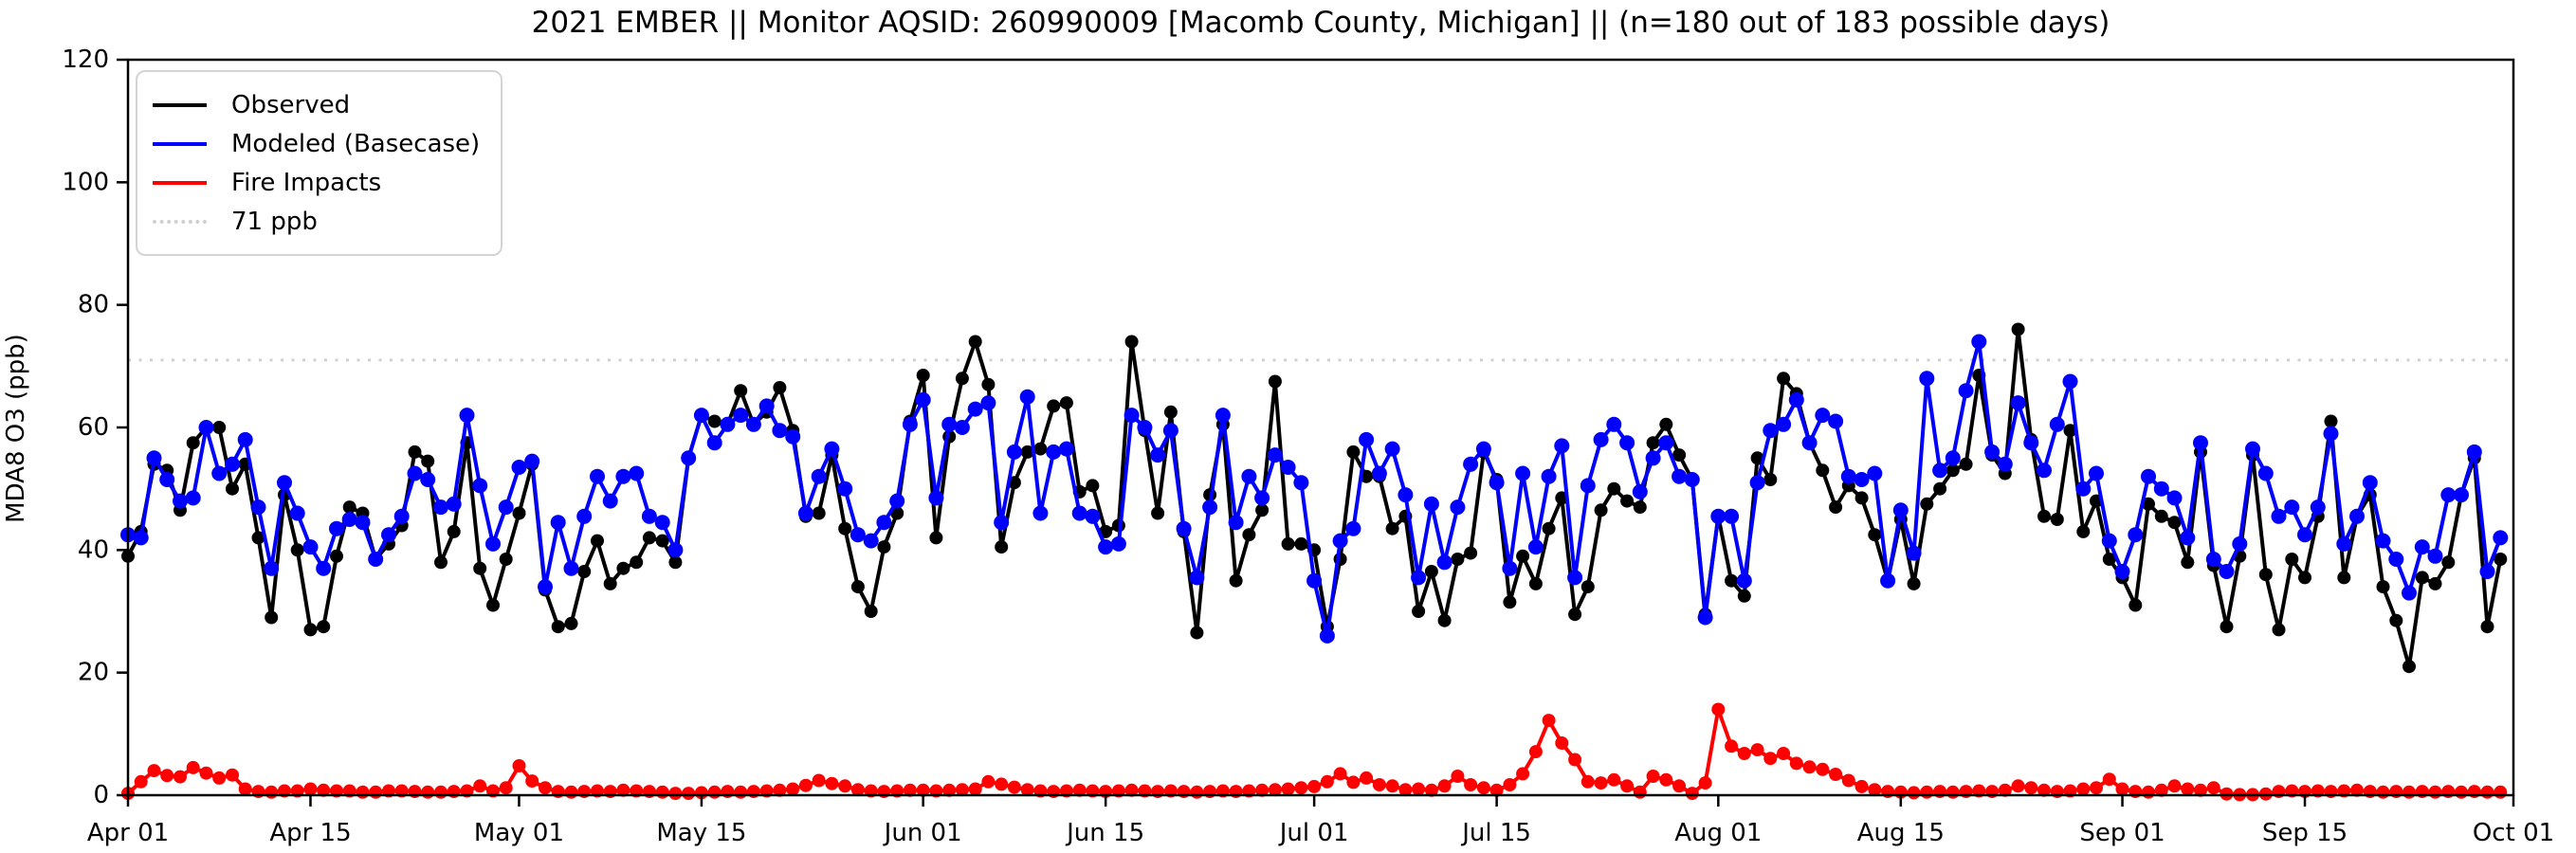  Describe the element at coordinates (1314, 752) in the screenshot. I see `fire-impacts-series` at that location.